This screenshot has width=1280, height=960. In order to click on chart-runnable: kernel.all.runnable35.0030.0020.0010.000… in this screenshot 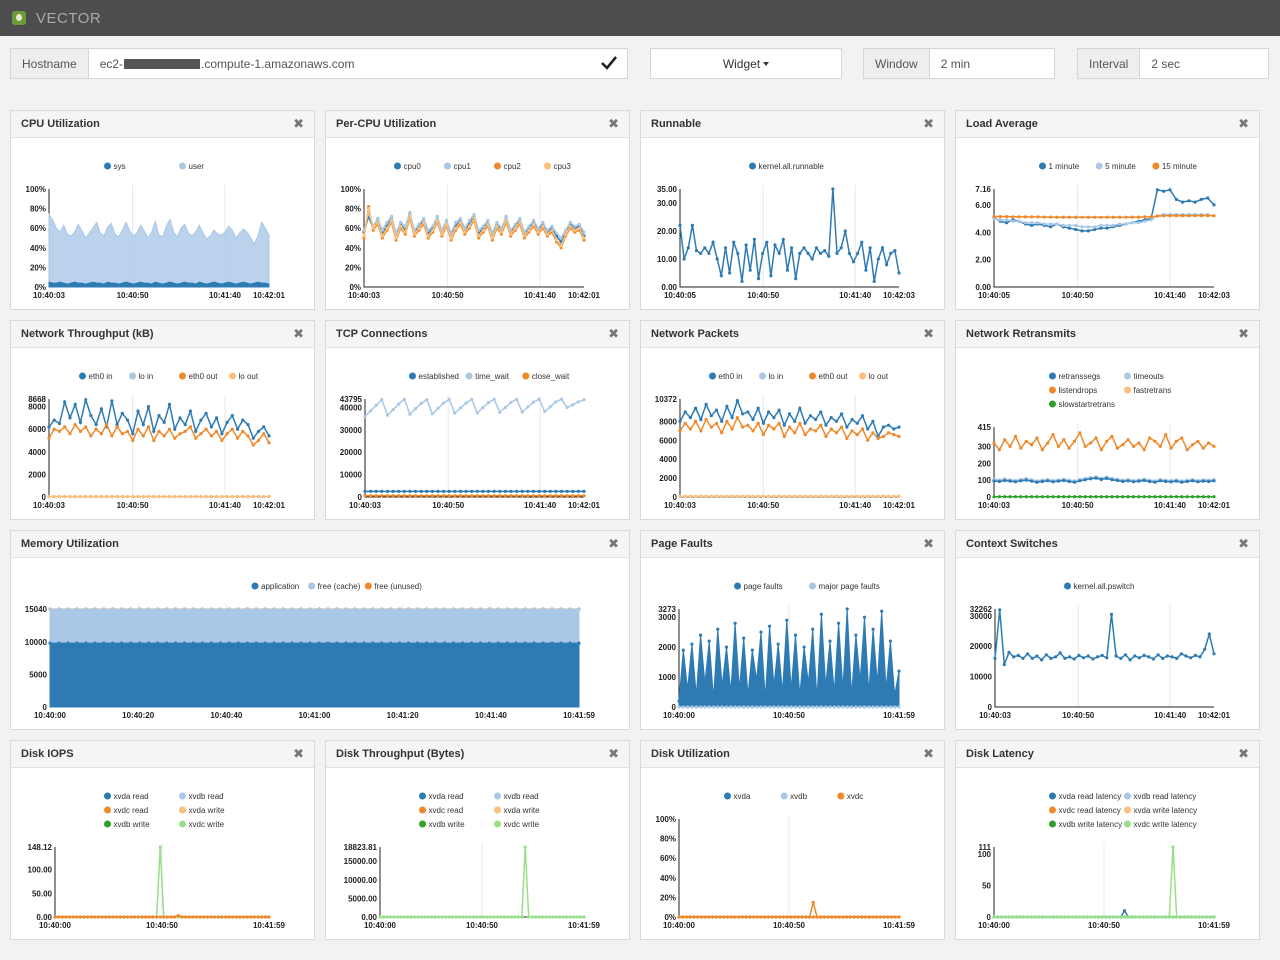, I will do `click(786, 231)`.